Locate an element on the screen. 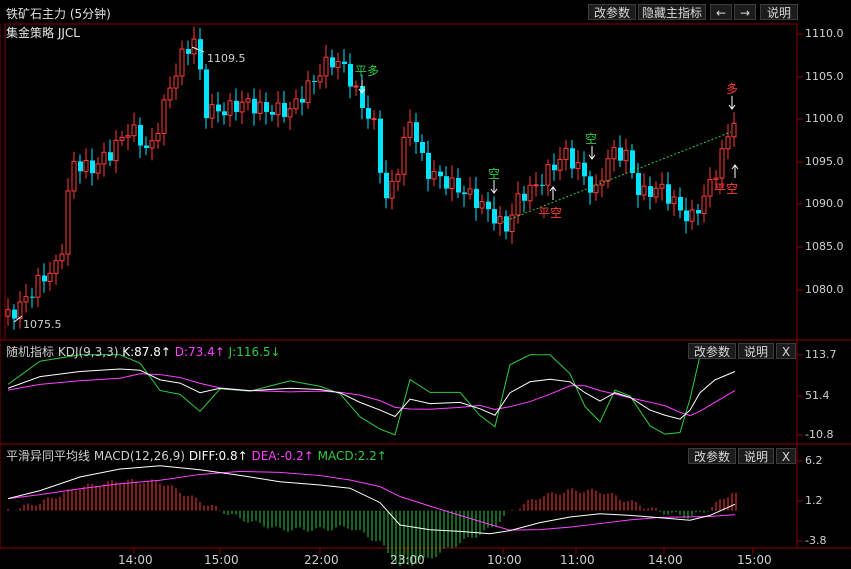  macd-diff-value: DIFF:0.8↑ is located at coordinates (218, 456).